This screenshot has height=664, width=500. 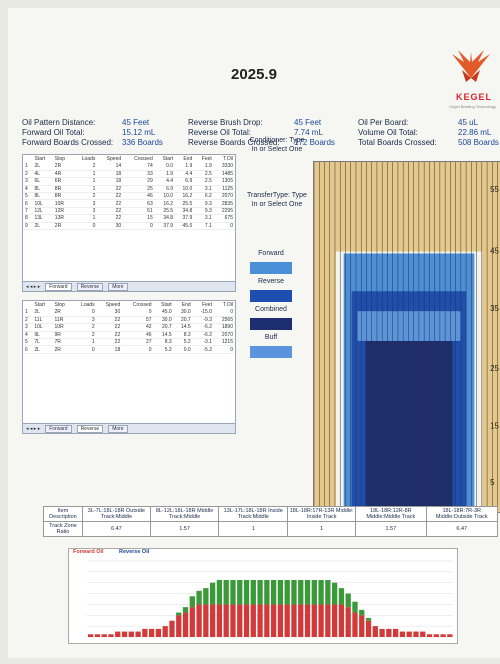 I want to click on forward-table-cell: 13R, so click(x=62, y=218).